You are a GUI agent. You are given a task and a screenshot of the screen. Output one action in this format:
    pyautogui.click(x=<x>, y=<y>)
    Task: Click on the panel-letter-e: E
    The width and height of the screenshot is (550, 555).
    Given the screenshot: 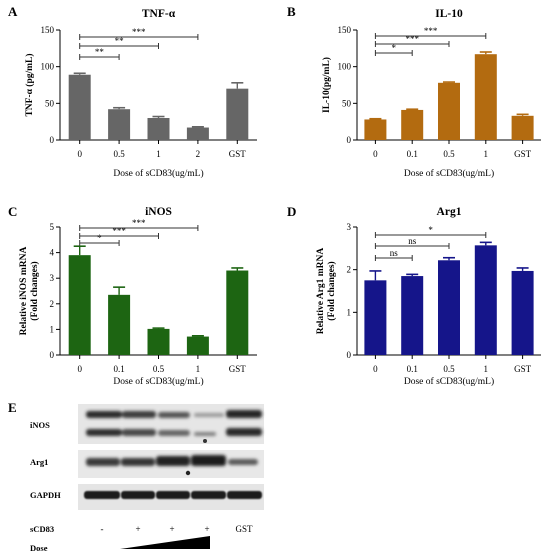 What is the action you would take?
    pyautogui.click(x=12, y=407)
    